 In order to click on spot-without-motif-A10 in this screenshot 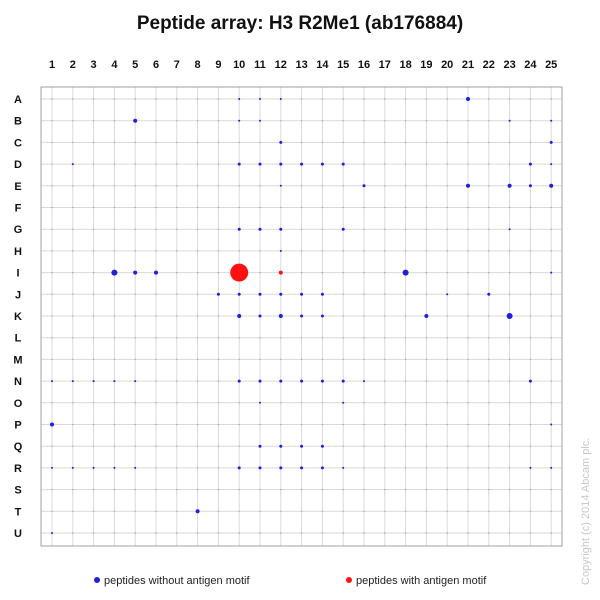, I will do `click(239, 99)`.